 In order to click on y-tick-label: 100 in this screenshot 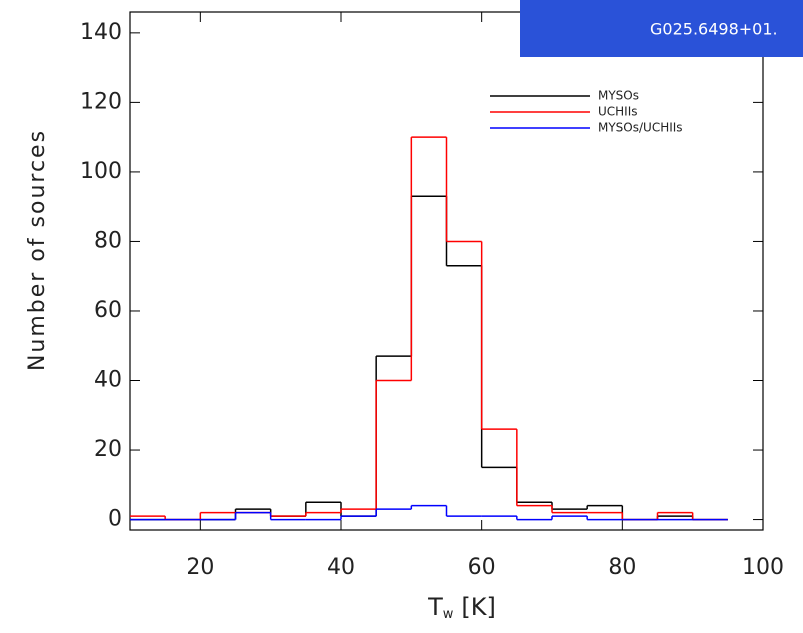, I will do `click(101, 171)`.